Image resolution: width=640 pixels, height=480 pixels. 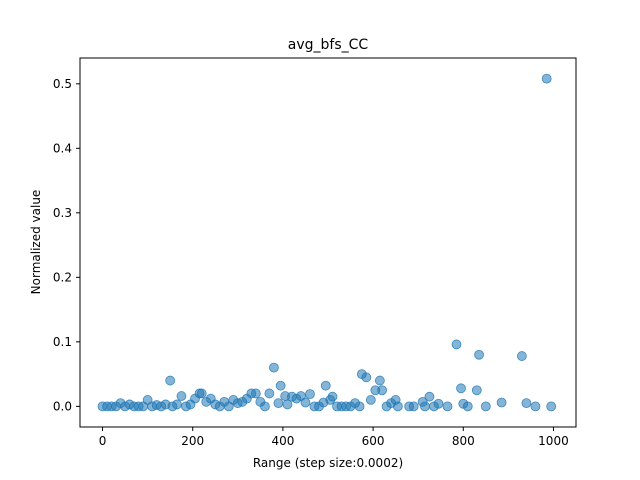 What do you see at coordinates (62, 213) in the screenshot?
I see `y-tick-label: 0.3` at bounding box center [62, 213].